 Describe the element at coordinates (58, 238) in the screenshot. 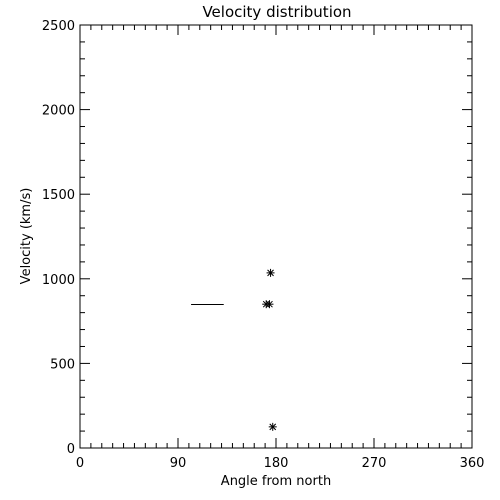

I see `y-tick-labels: 0 500 1000 1500 2000 2500` at that location.